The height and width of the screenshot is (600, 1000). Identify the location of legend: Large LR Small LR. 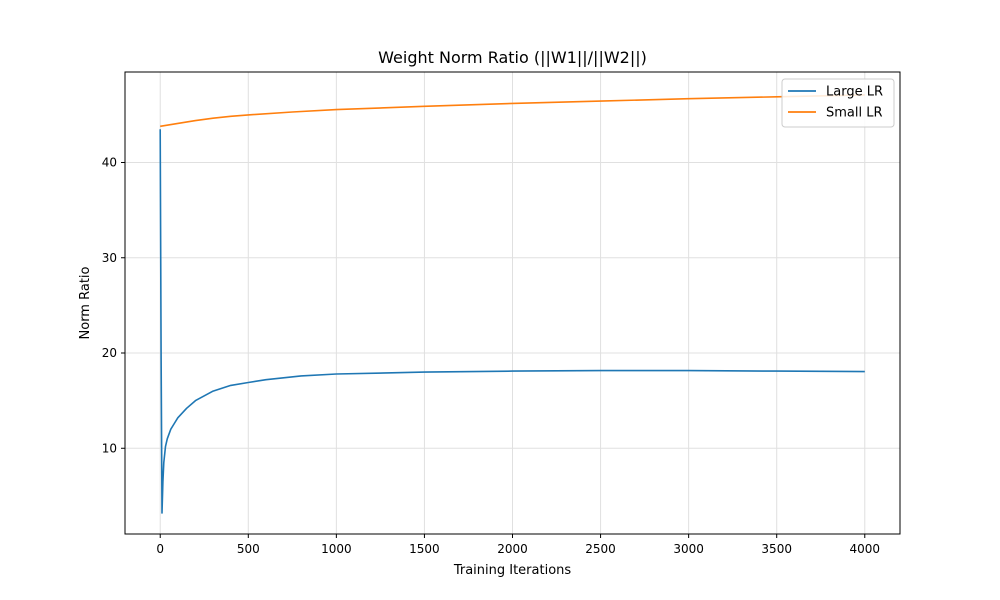
(838, 103).